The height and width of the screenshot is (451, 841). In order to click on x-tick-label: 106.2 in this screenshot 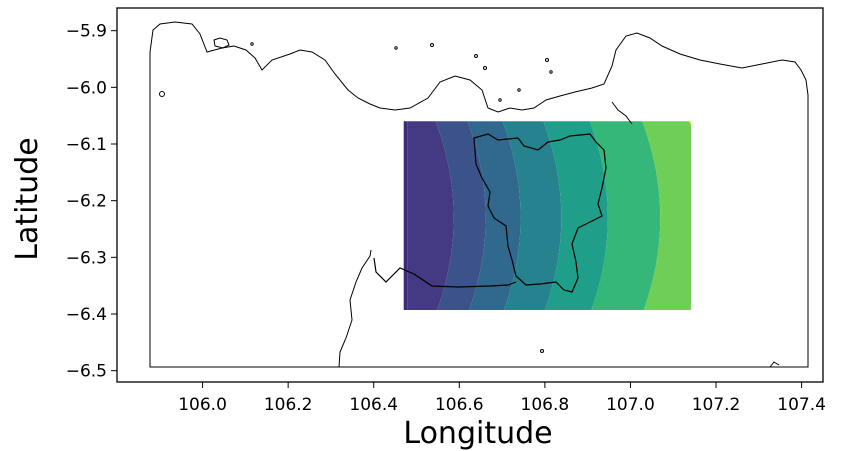, I will do `click(288, 405)`.